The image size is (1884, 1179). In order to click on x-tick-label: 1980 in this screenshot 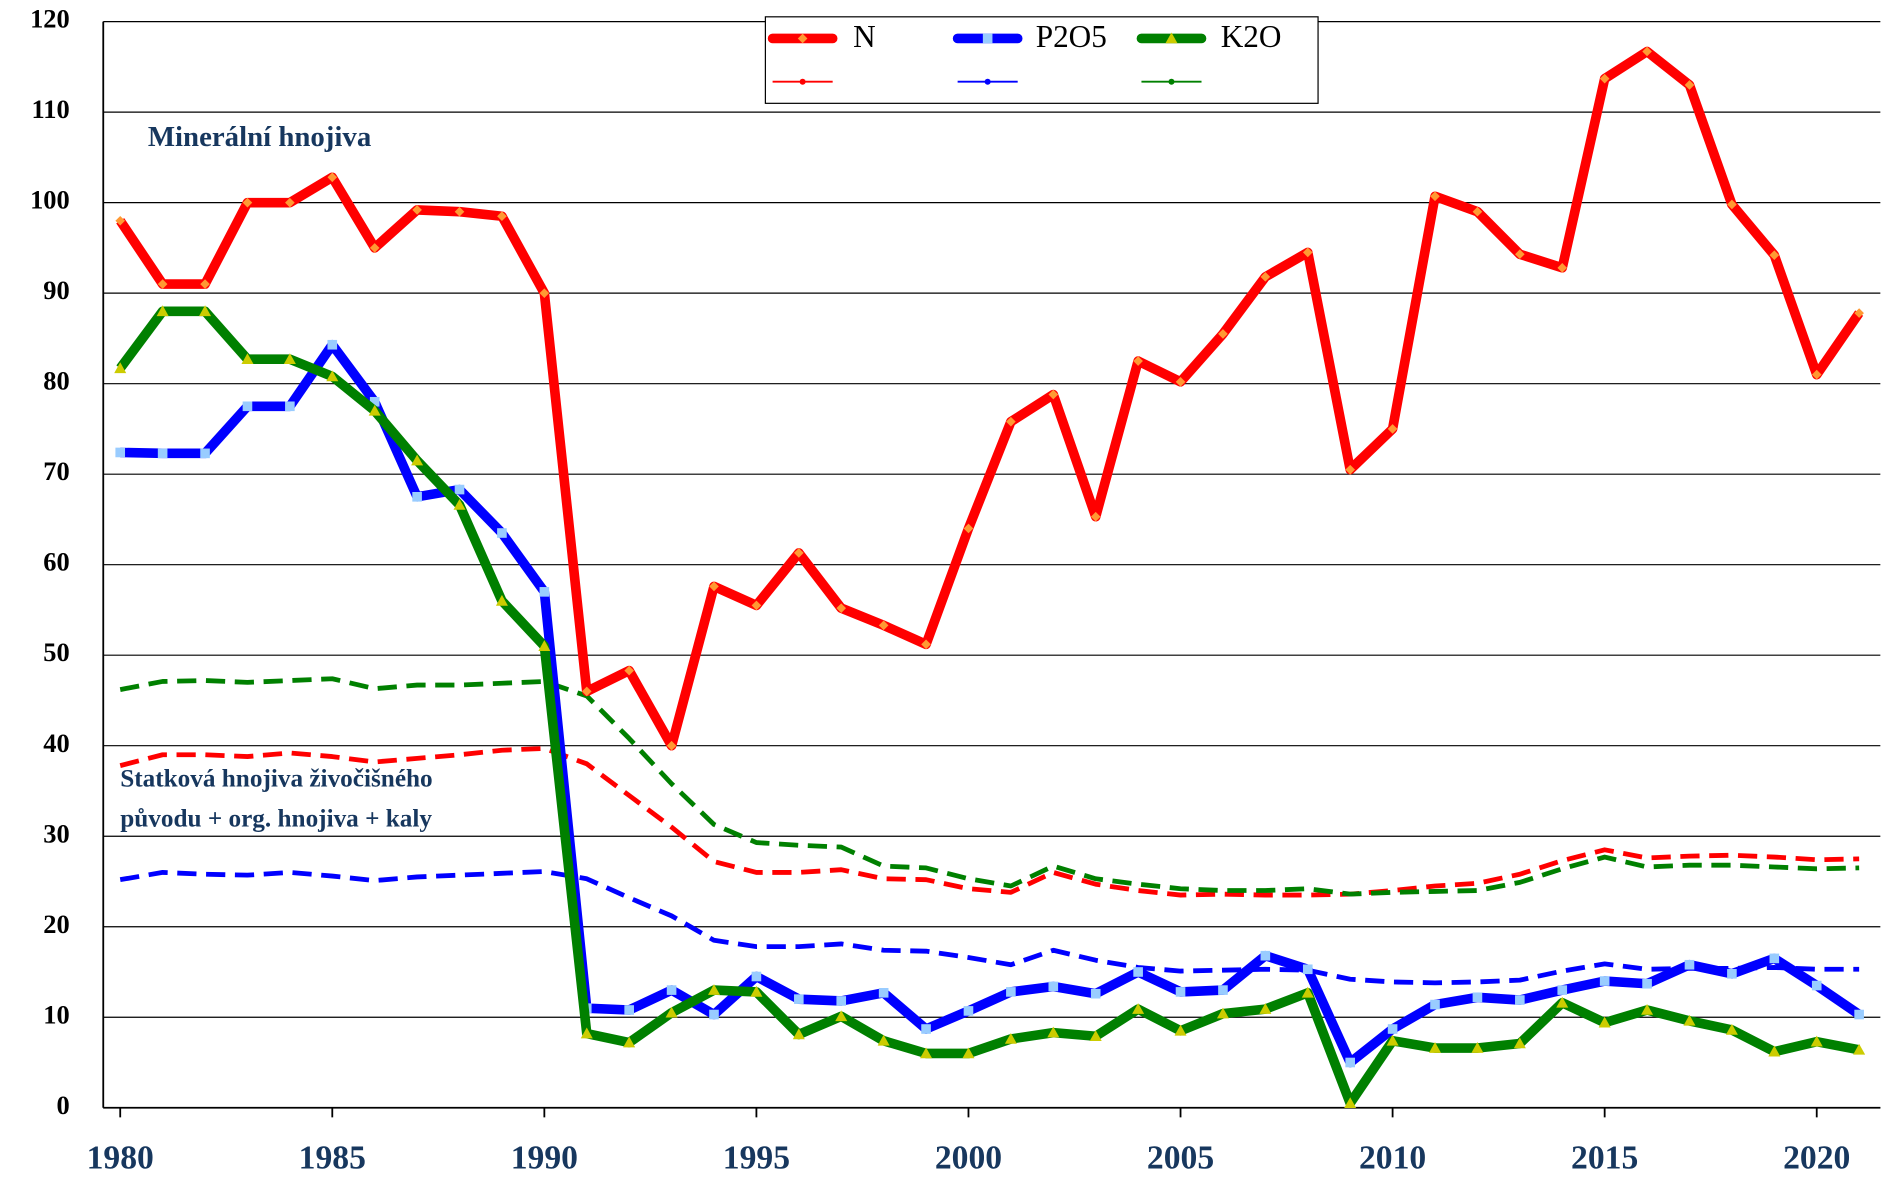, I will do `click(120, 1157)`.